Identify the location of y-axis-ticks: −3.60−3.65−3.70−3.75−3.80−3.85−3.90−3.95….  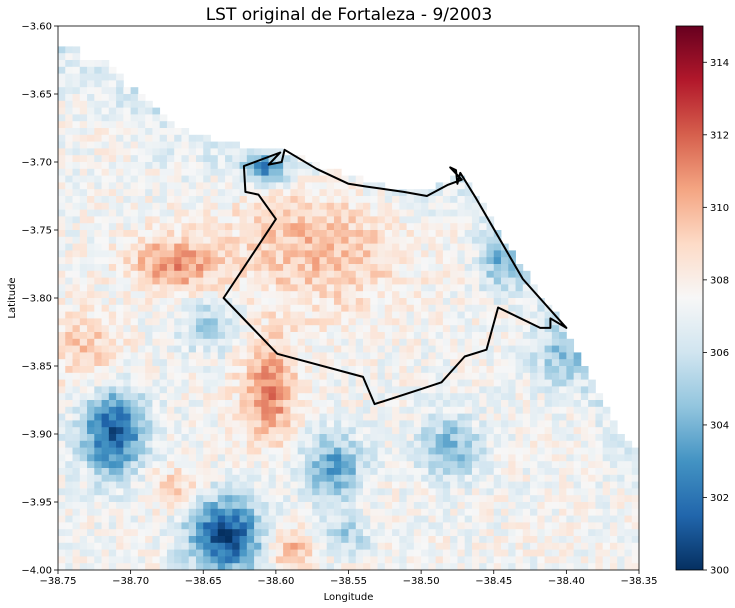
(39, 299).